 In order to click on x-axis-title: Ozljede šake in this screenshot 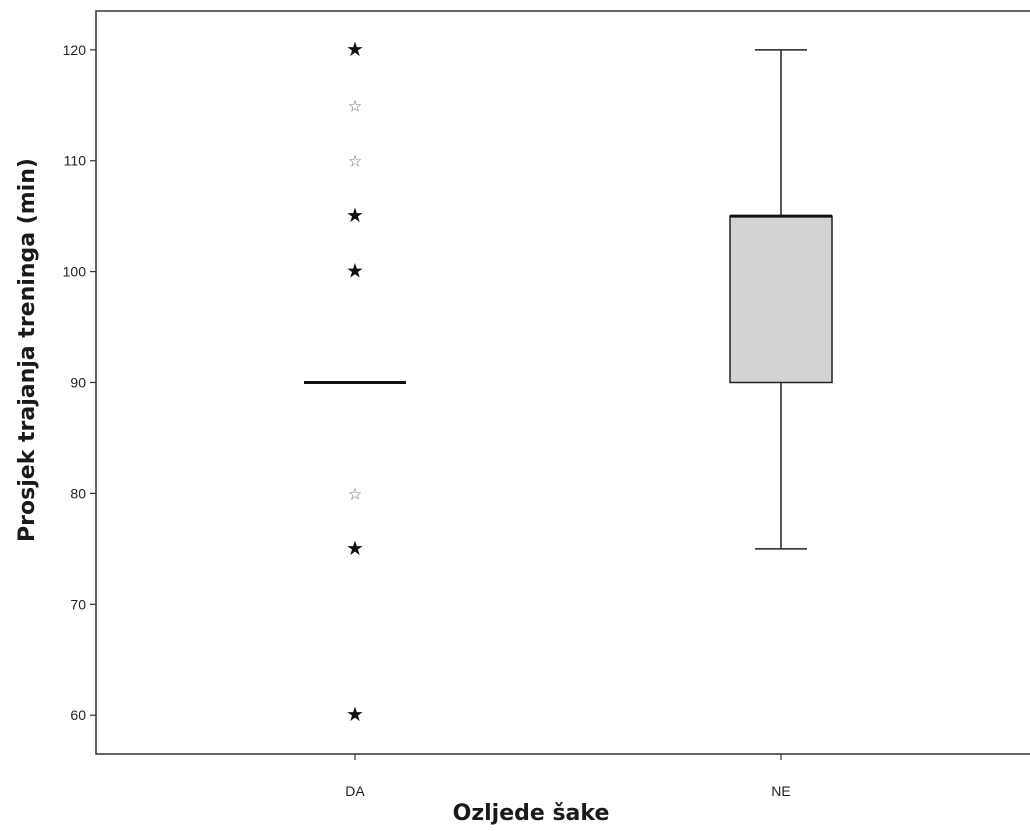, I will do `click(531, 813)`.